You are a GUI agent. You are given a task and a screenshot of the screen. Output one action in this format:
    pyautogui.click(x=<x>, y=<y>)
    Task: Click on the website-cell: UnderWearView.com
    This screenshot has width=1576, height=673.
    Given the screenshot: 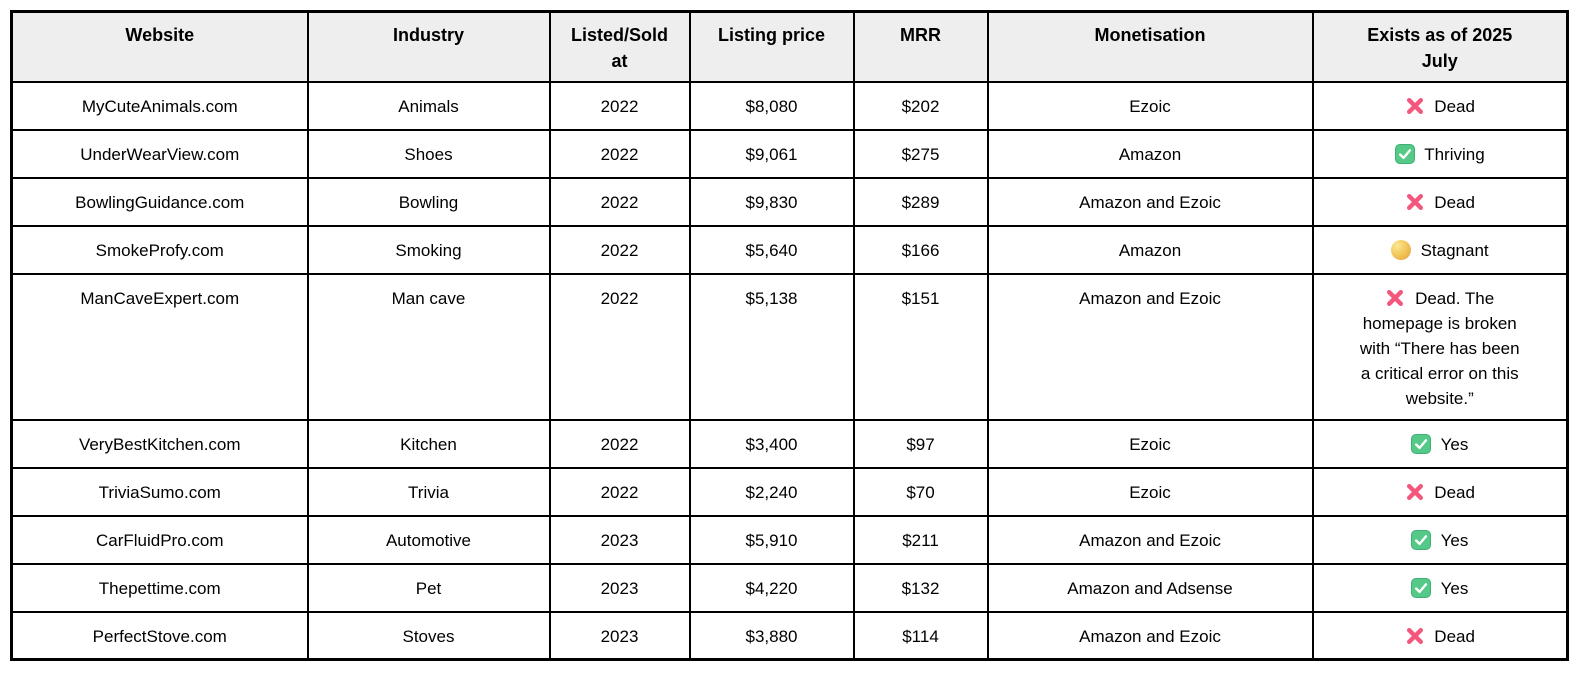 What is the action you would take?
    pyautogui.click(x=159, y=153)
    